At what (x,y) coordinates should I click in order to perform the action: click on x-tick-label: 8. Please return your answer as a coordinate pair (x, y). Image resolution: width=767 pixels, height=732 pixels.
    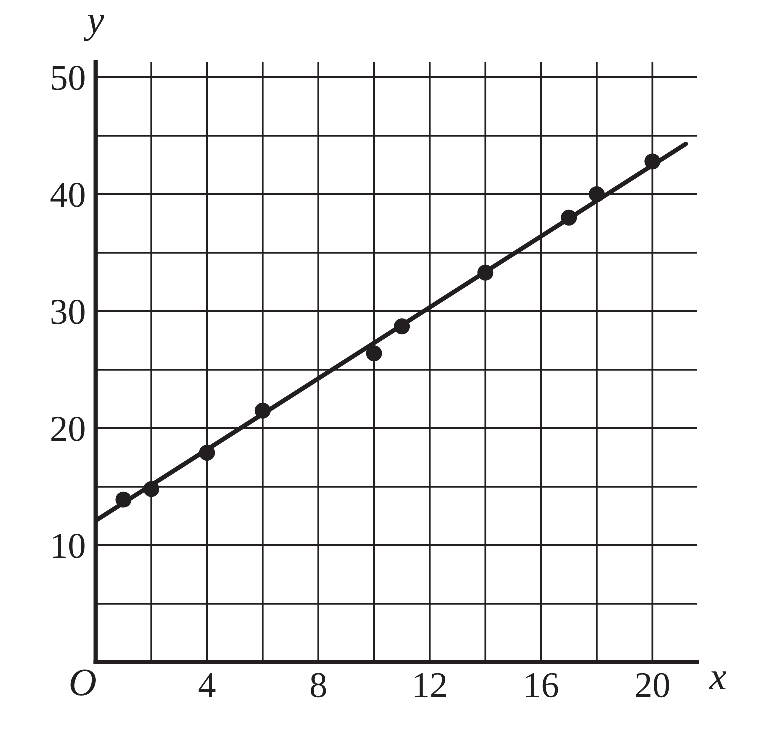
    Looking at the image, I should click on (318, 685).